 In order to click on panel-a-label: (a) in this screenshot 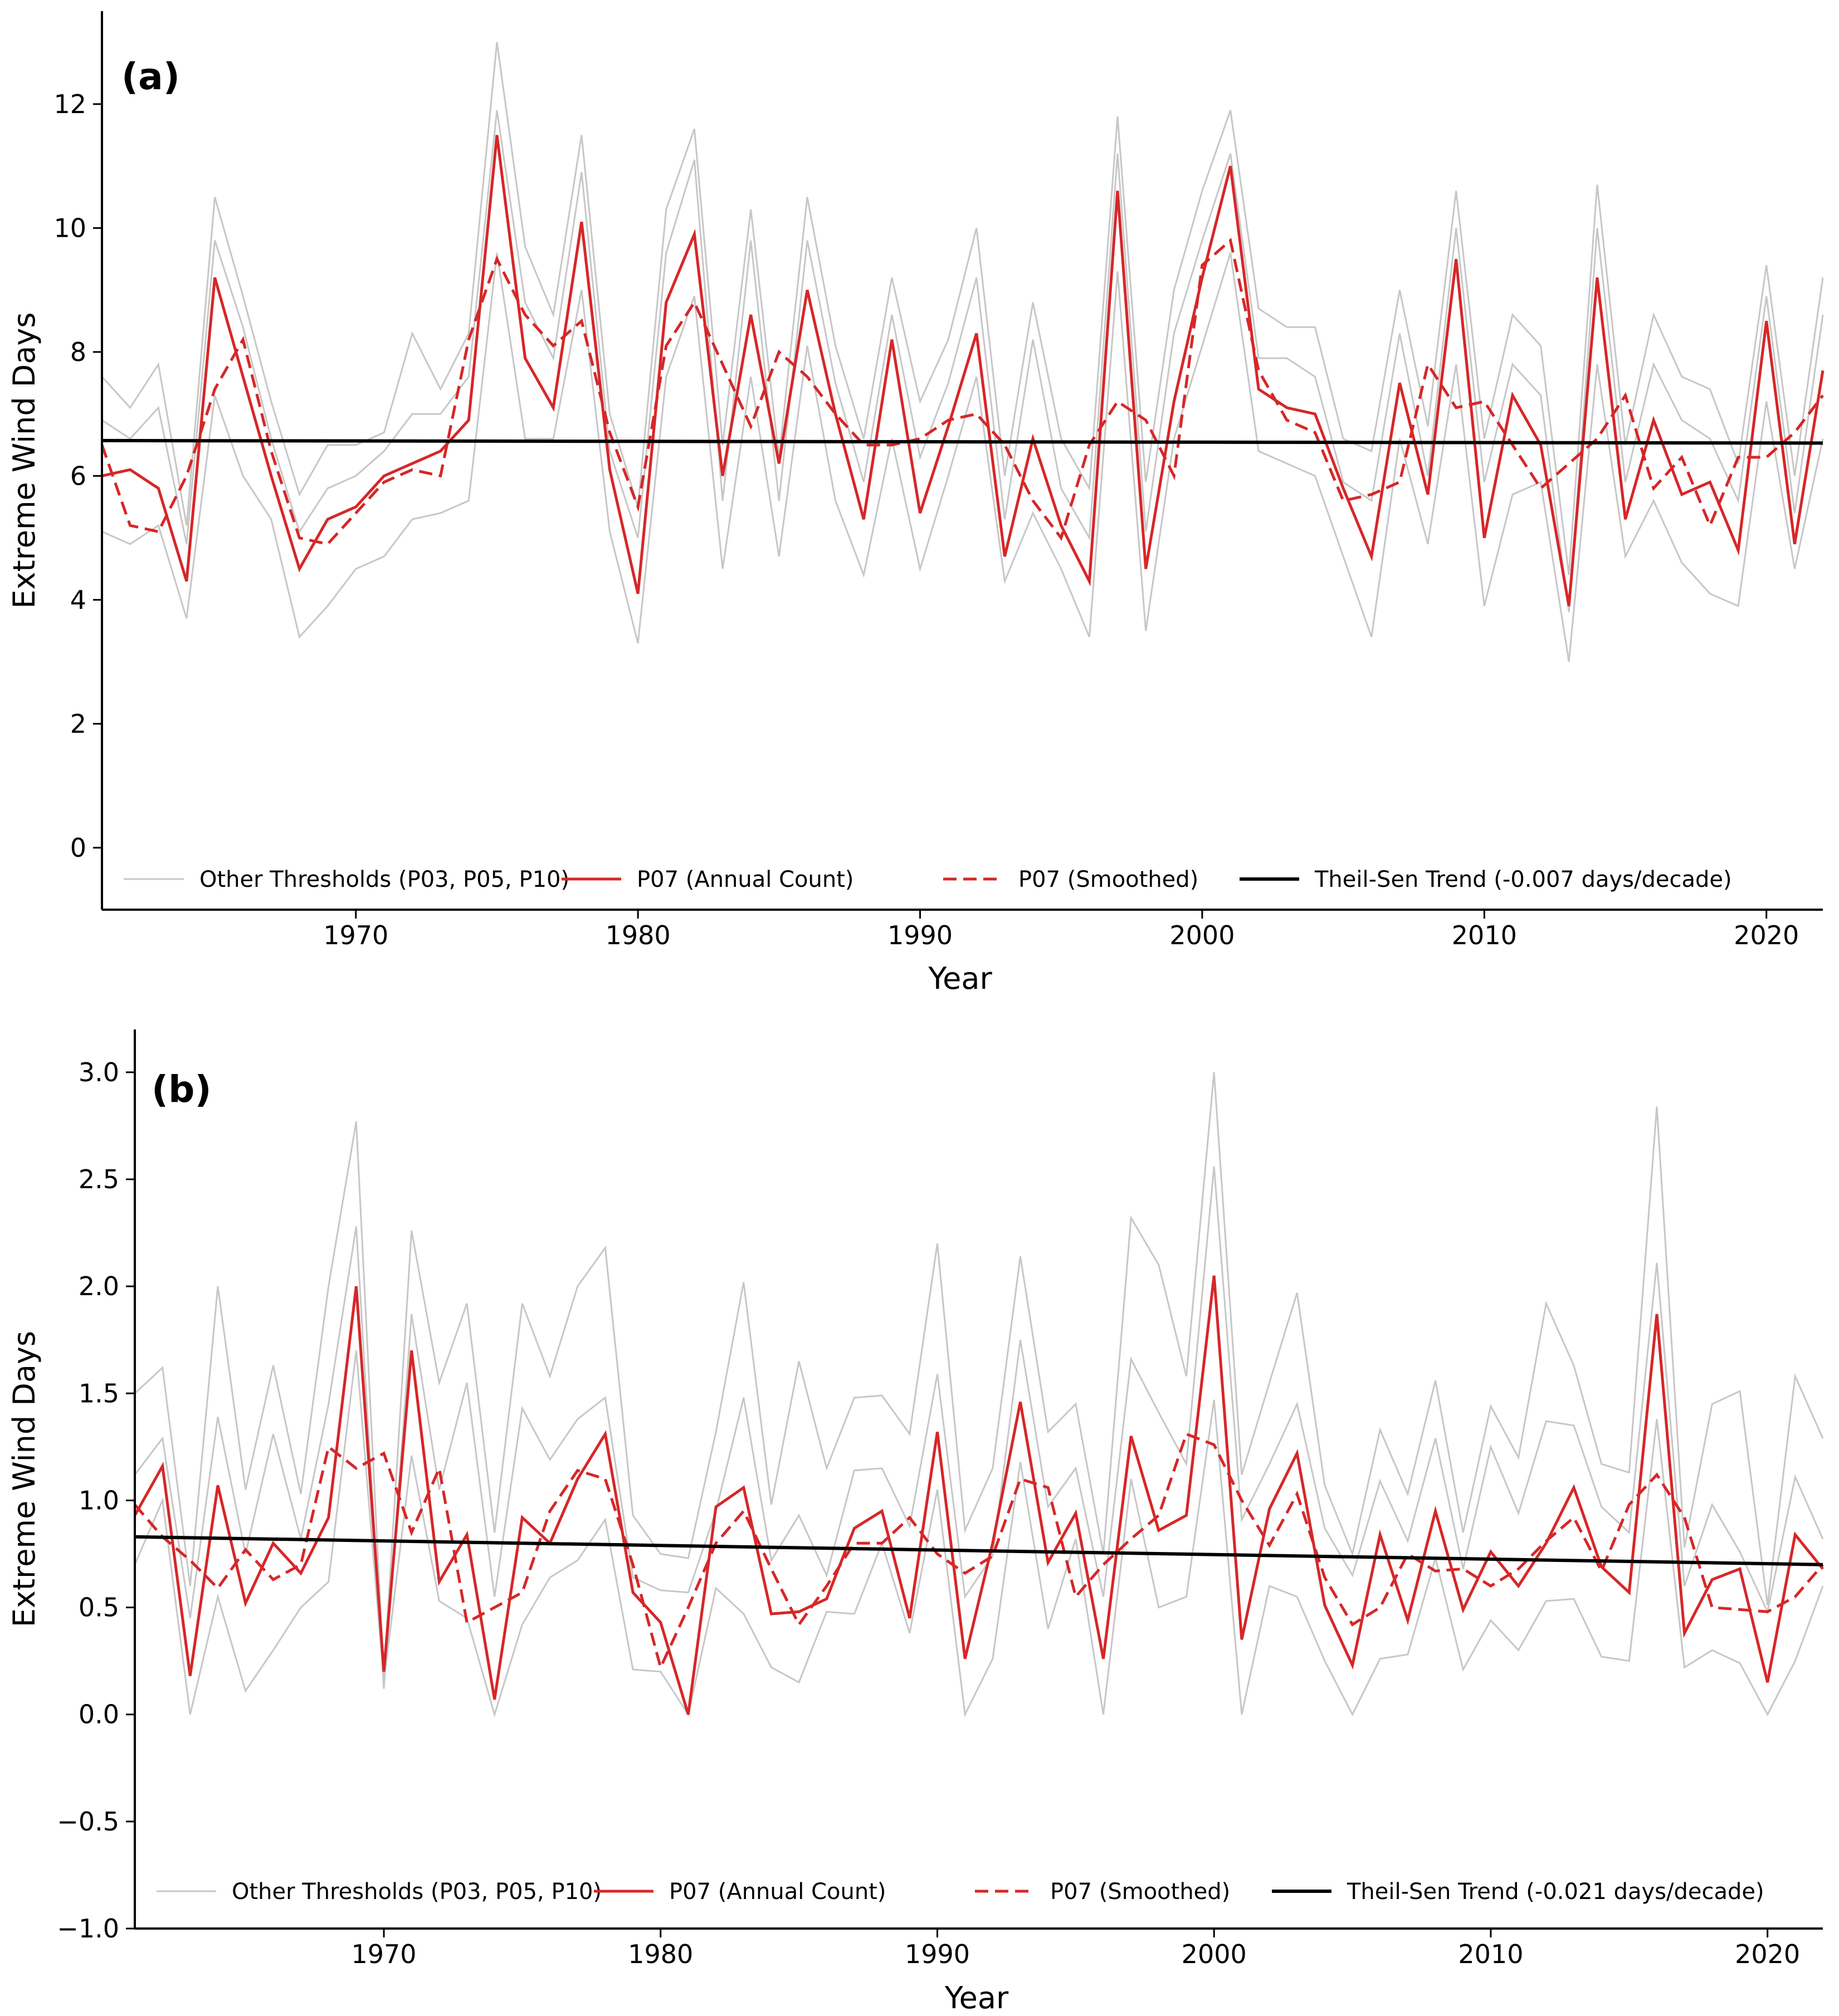, I will do `click(150, 76)`.